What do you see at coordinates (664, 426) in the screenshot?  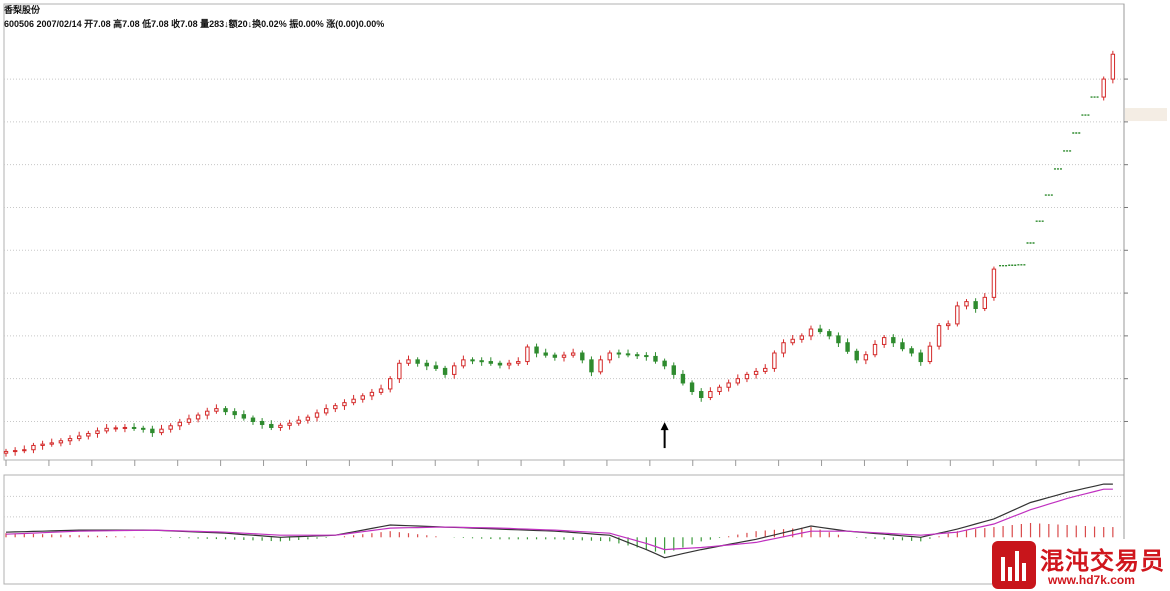 I see `up-arrow-head` at bounding box center [664, 426].